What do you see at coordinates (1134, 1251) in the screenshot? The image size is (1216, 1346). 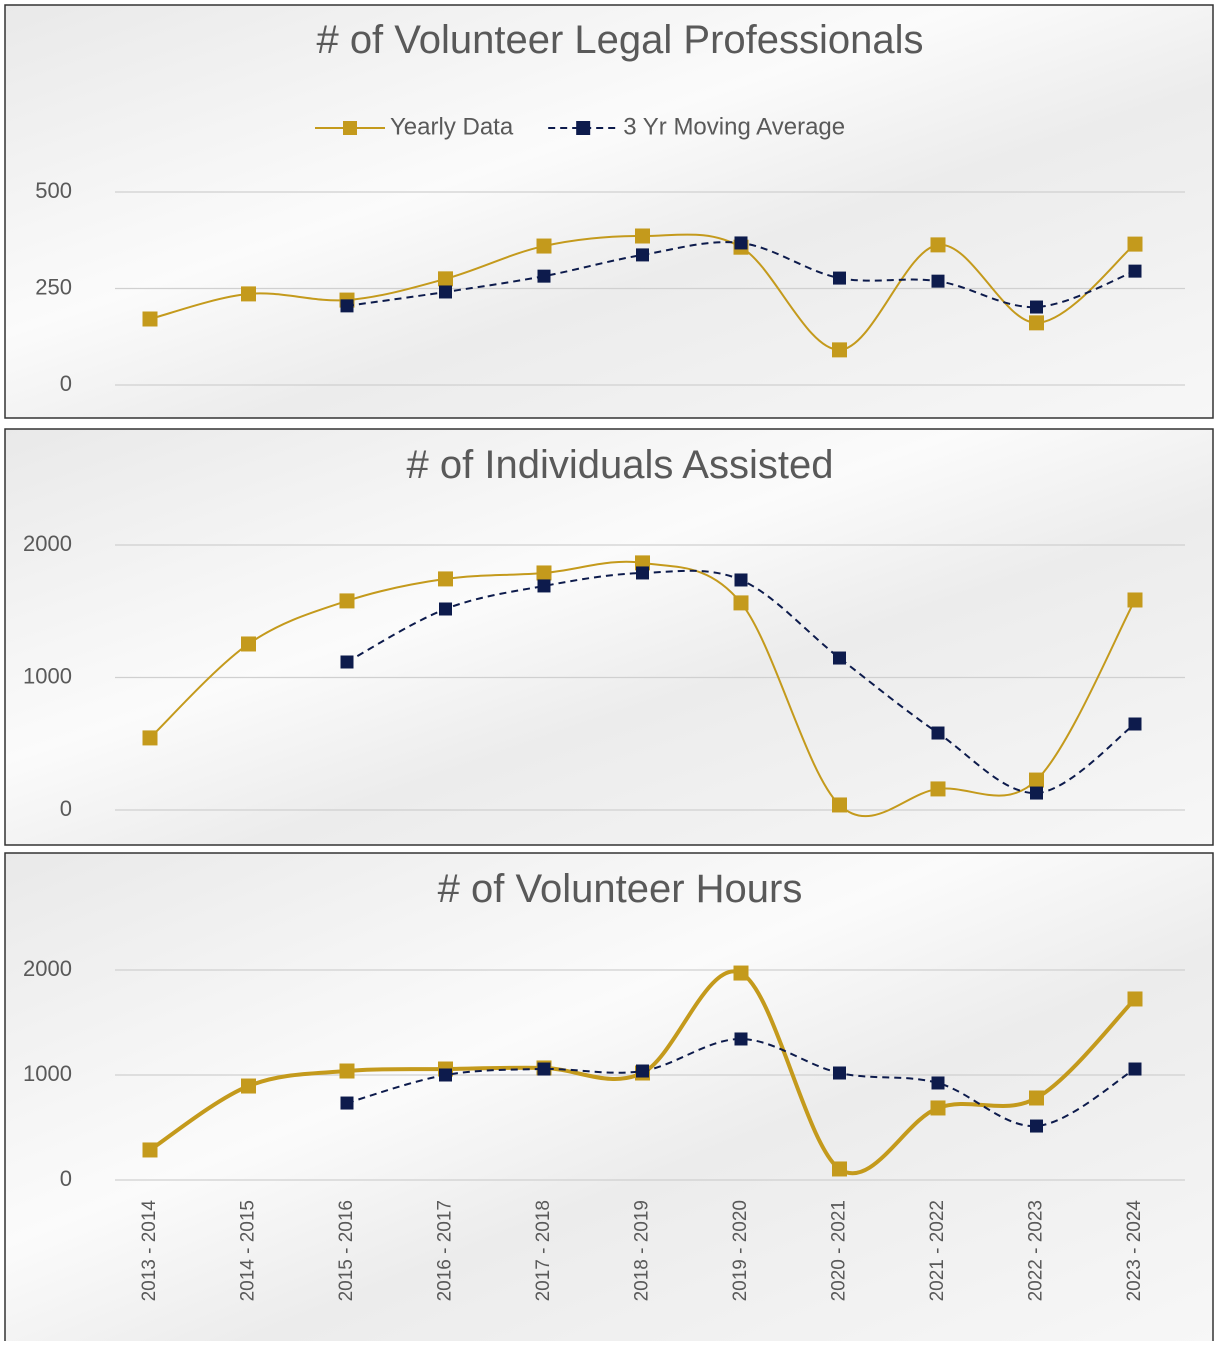 I see `x-tick-label: 2023 - 2024` at bounding box center [1134, 1251].